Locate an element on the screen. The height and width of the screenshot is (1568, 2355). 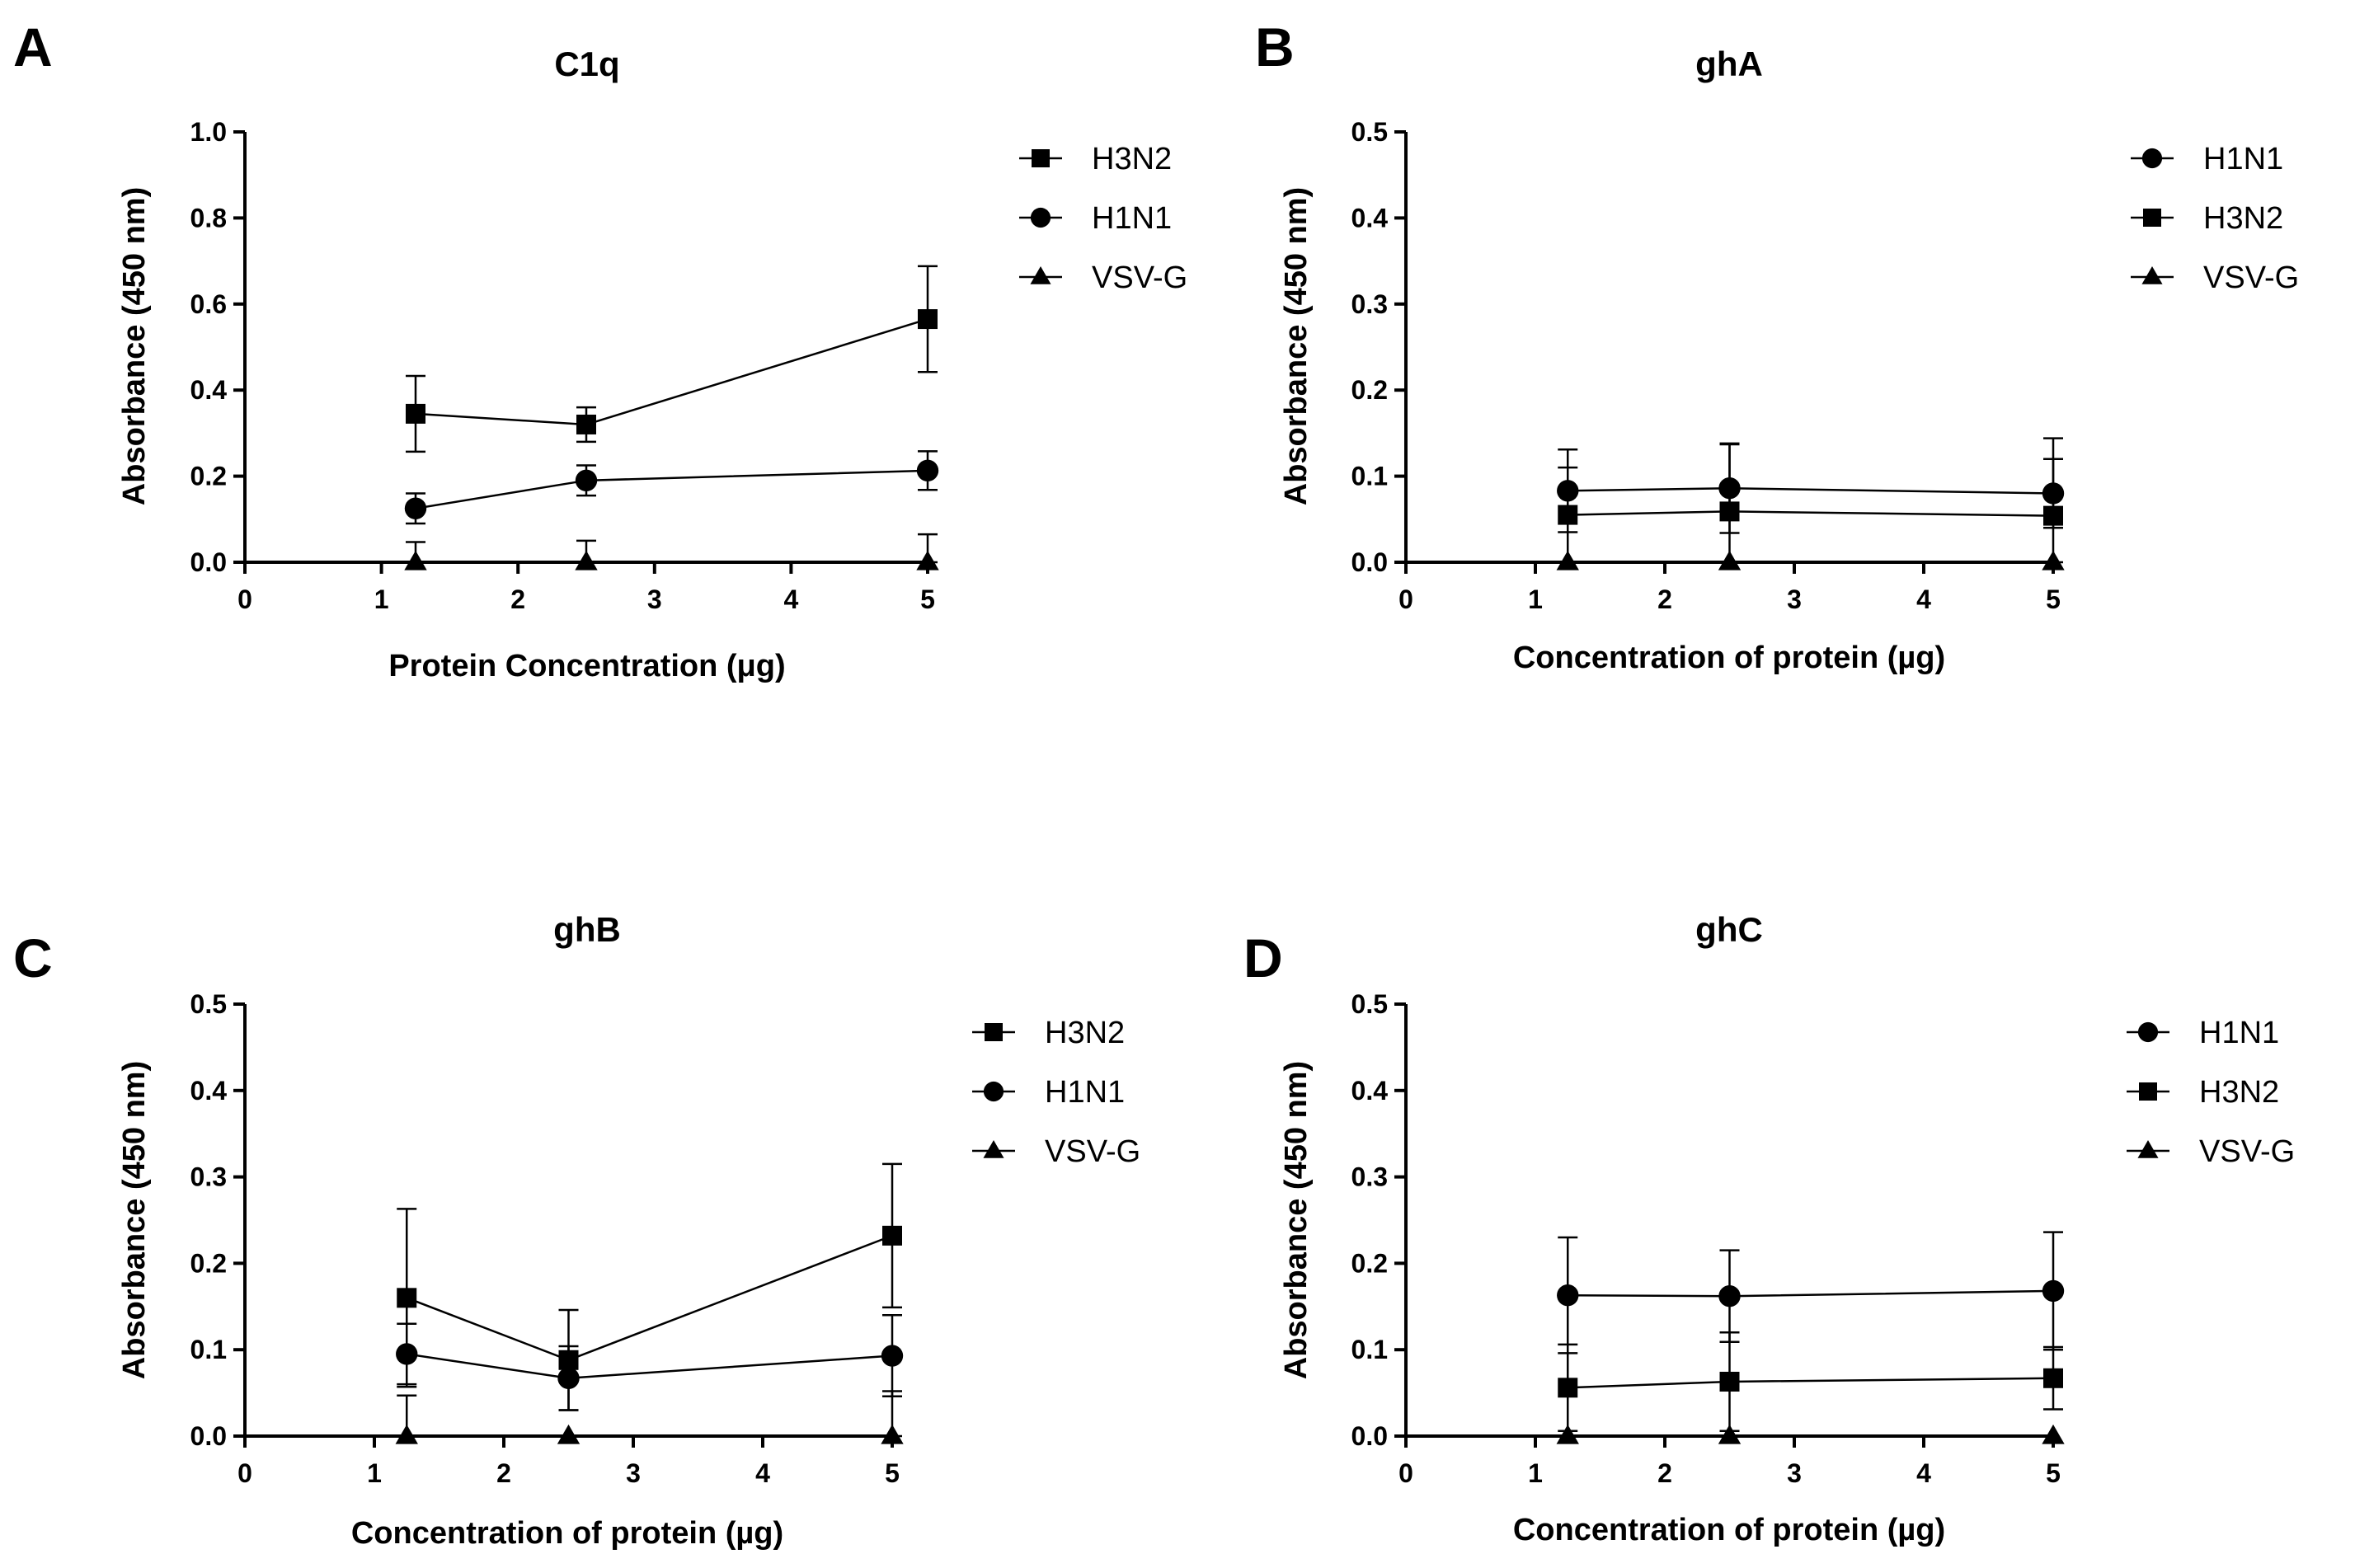
y-tick-label: 0.2 is located at coordinates (208, 476).